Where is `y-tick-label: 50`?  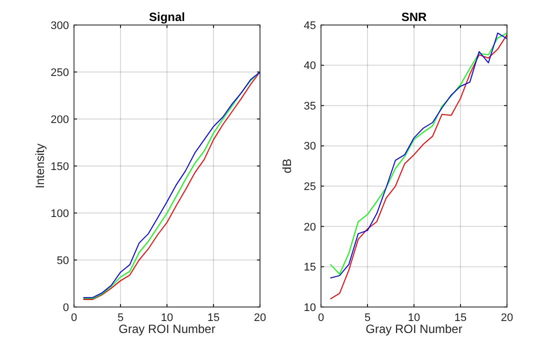
y-tick-label: 50 is located at coordinates (62, 260).